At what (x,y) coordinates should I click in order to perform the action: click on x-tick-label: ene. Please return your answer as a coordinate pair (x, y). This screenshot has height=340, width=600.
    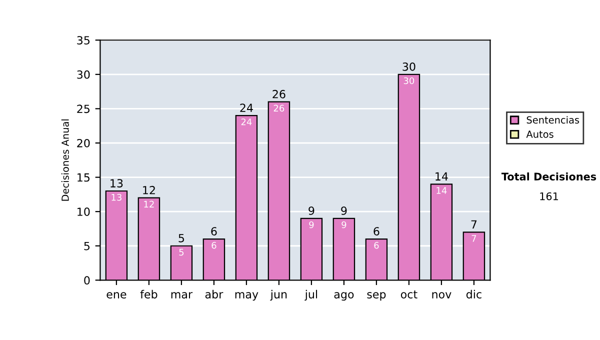
    Looking at the image, I should click on (116, 295).